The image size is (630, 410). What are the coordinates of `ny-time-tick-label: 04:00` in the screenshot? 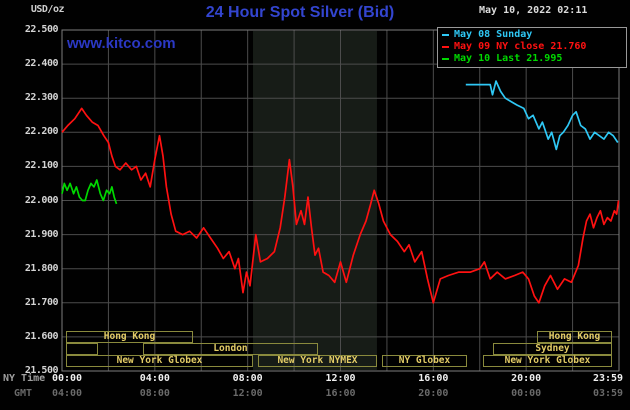 It's located at (154, 378).